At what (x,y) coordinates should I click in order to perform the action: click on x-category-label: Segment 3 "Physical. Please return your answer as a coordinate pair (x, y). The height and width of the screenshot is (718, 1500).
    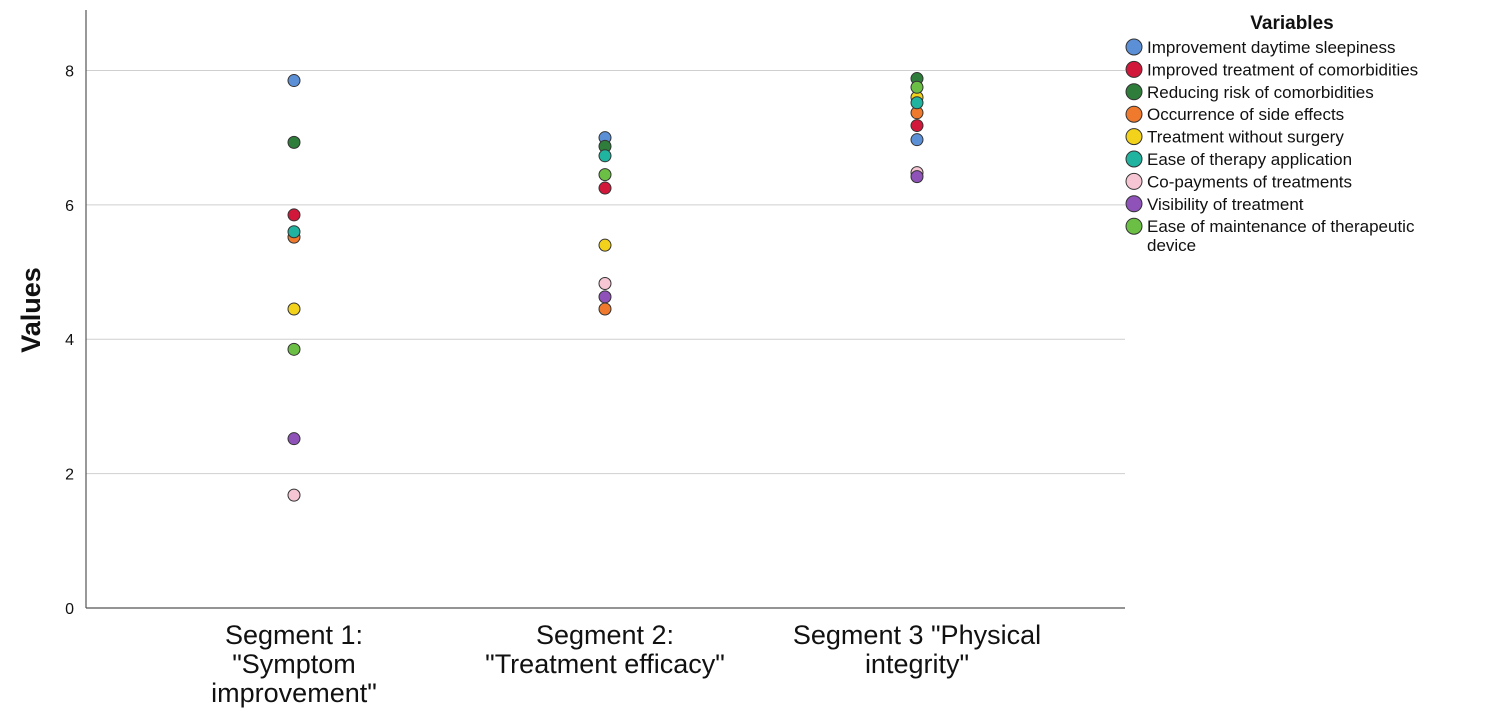
    Looking at the image, I should click on (917, 635).